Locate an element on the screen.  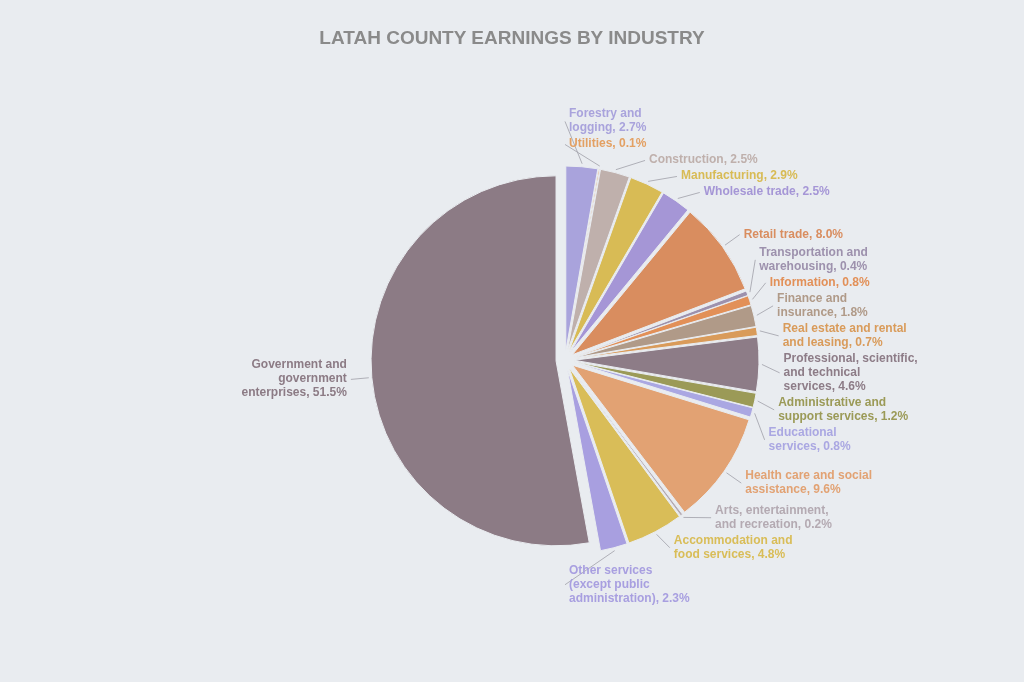
slice-label: Finance and insurance, 1.8% is located at coordinates (823, 304).